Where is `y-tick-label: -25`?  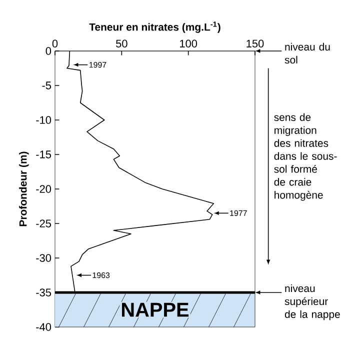 y-tick-label: -25 is located at coordinates (44, 224).